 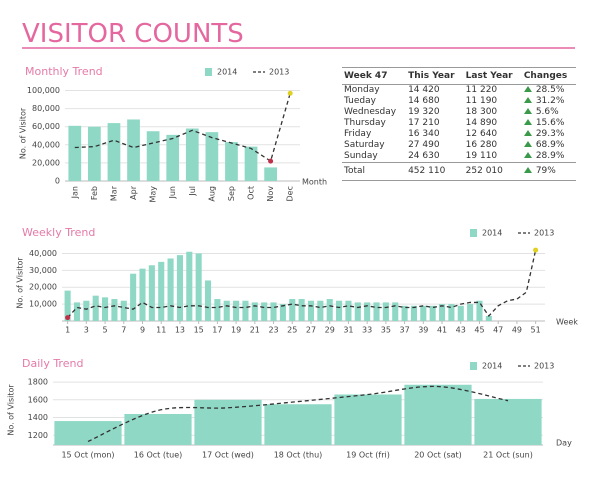 I want to click on x-tick-label: 23, so click(x=273, y=330).